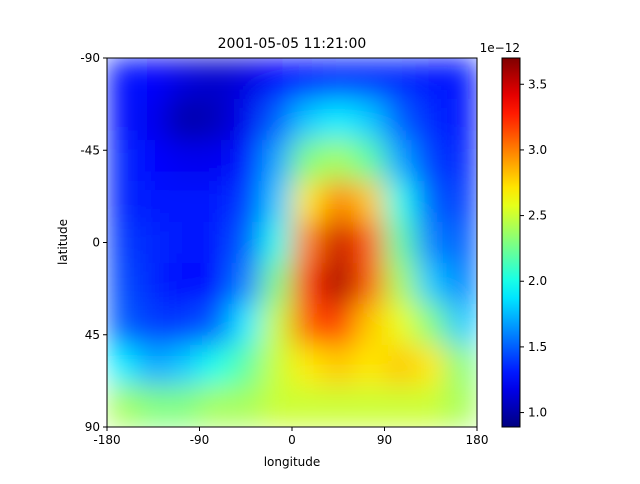  Describe the element at coordinates (292, 44) in the screenshot. I see `chart-title: 2001-05-05 11:21:00` at that location.